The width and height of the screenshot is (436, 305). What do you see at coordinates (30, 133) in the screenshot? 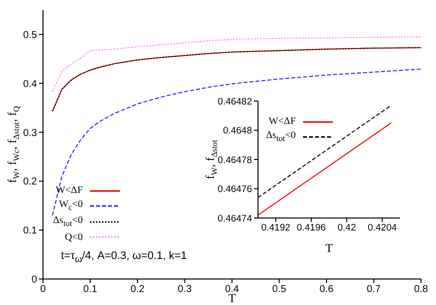
I see `y-tick-label: 0.3` at bounding box center [30, 133].